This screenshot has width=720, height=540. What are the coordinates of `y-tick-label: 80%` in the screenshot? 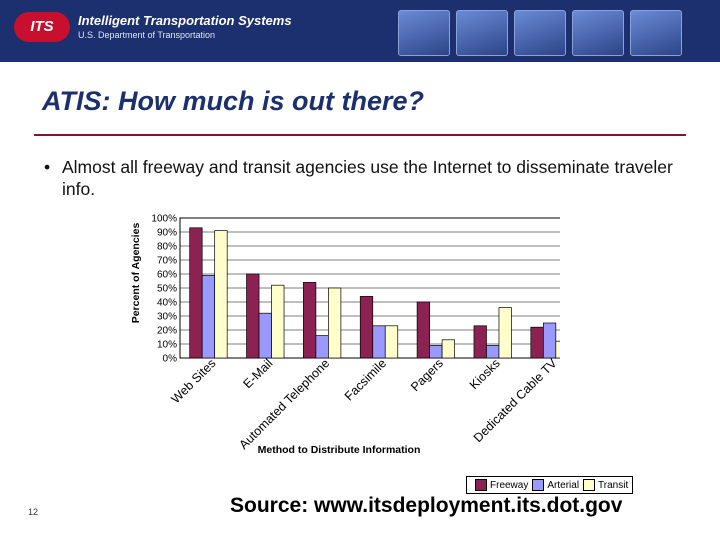 It's located at (167, 247).